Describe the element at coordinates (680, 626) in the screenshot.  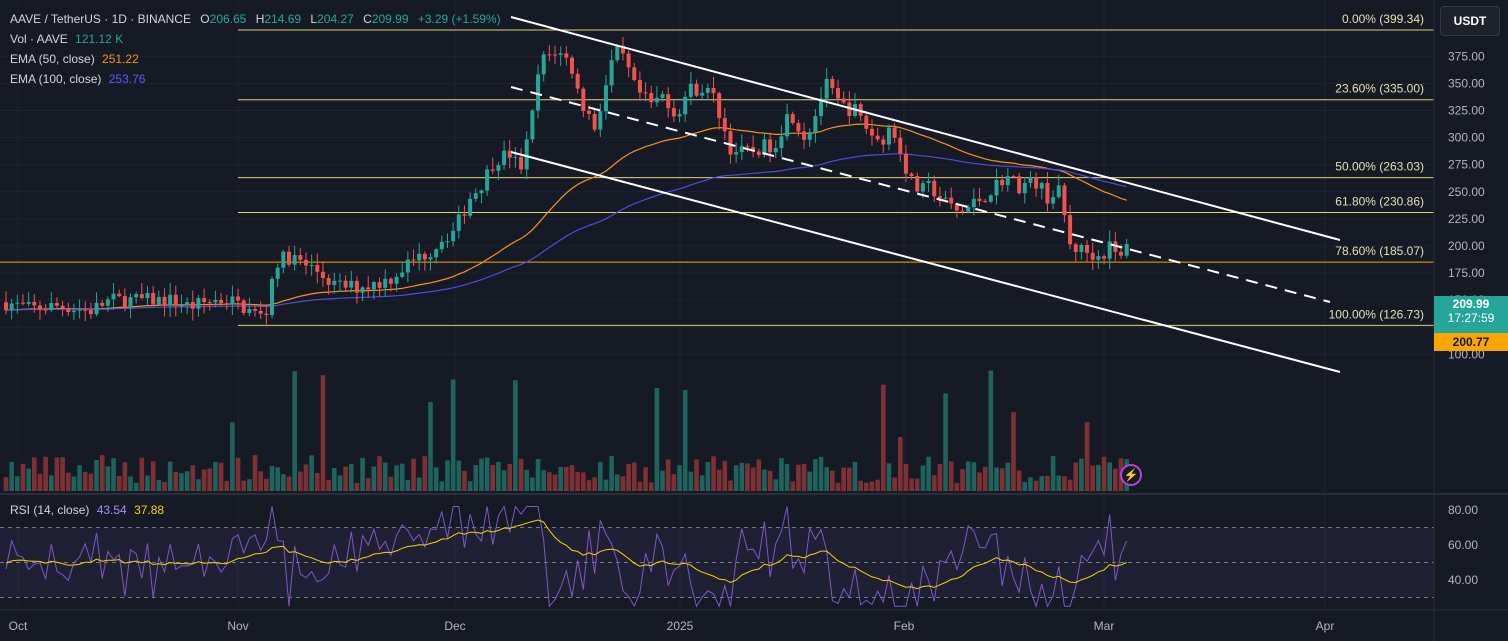
I see `time-tick-label: 2025` at that location.